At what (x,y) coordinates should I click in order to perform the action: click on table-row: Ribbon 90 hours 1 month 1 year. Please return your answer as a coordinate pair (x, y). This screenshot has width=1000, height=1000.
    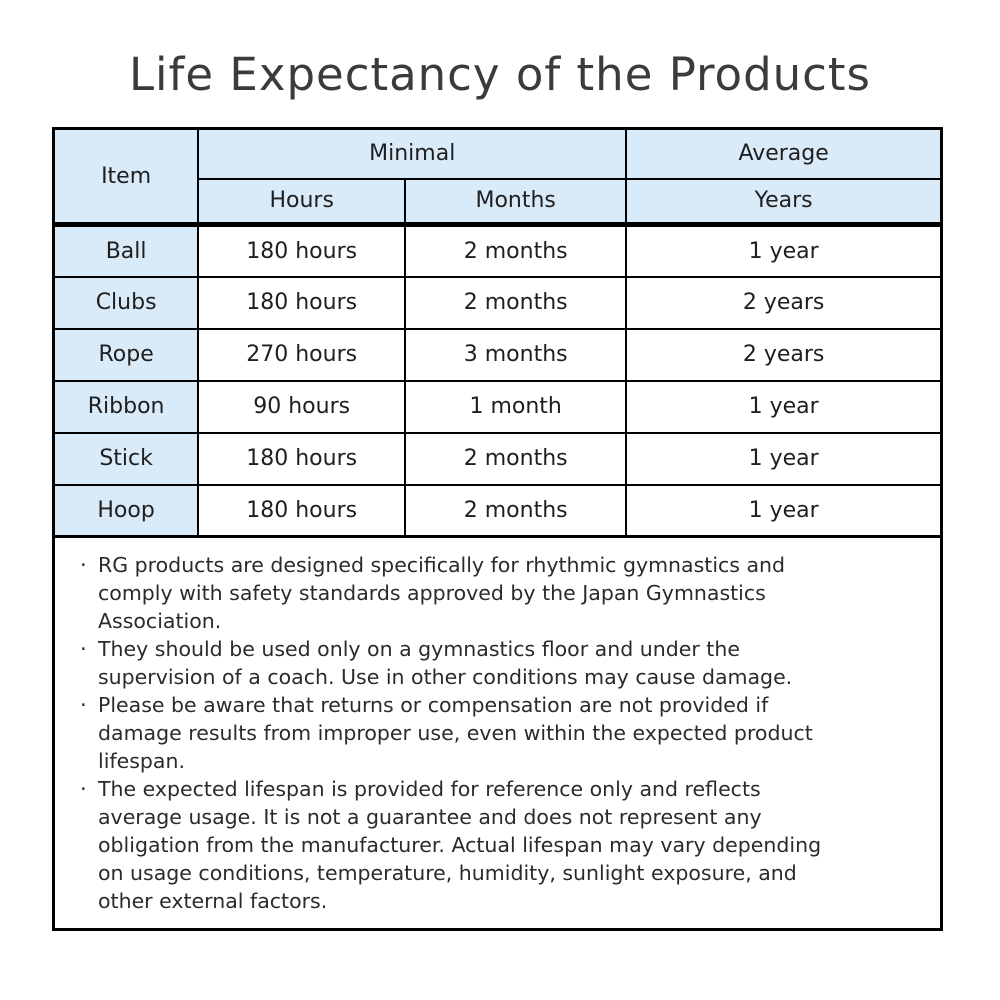
    Looking at the image, I should click on (497, 406).